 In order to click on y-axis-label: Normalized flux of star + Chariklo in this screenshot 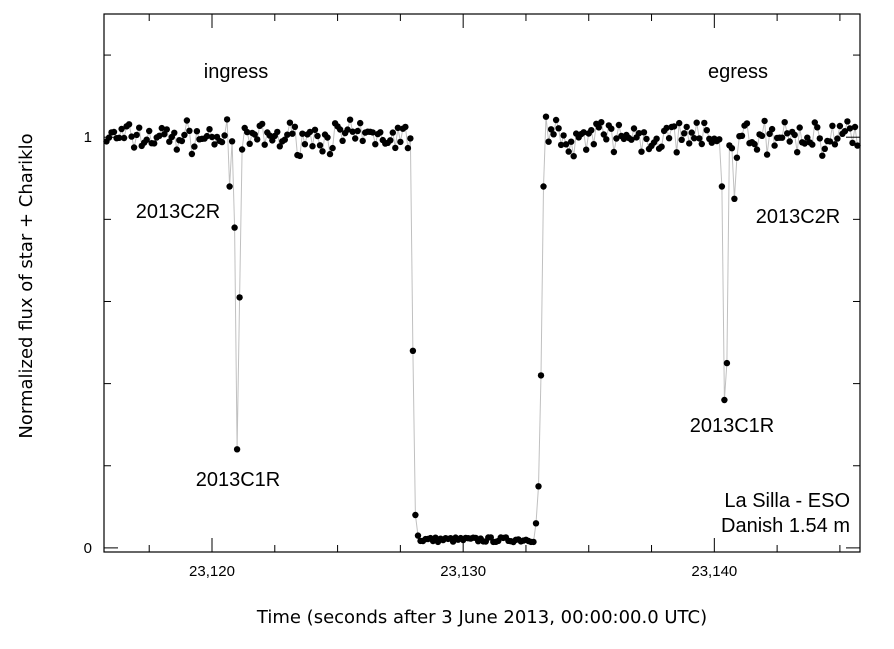, I will do `click(26, 285)`.